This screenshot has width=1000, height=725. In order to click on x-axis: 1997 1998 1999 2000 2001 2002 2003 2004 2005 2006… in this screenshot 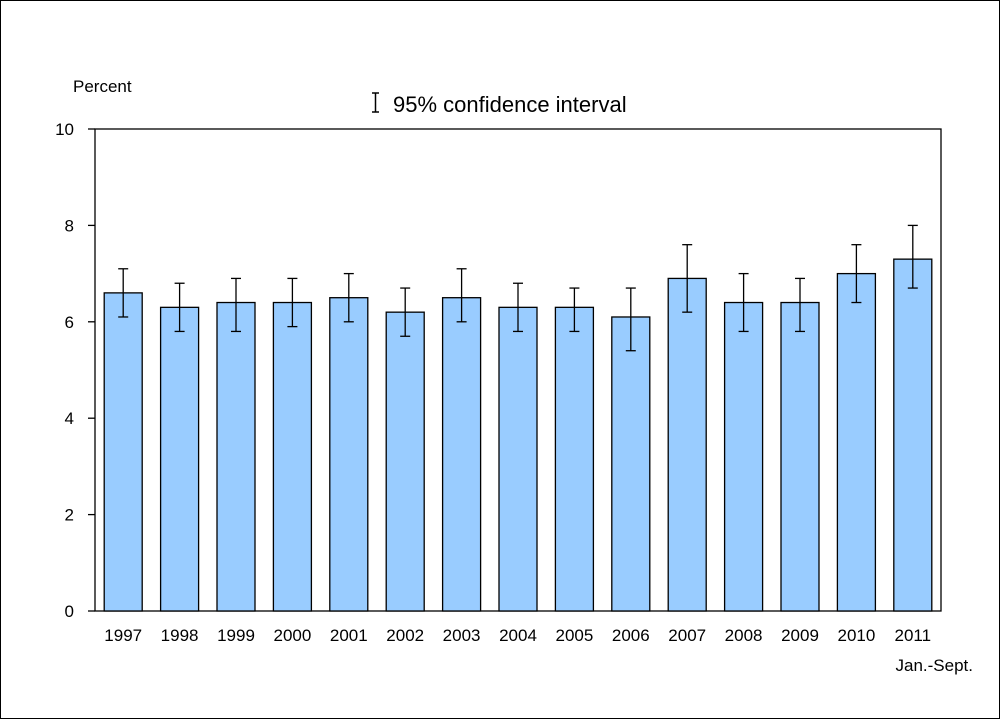, I will do `click(517, 635)`.